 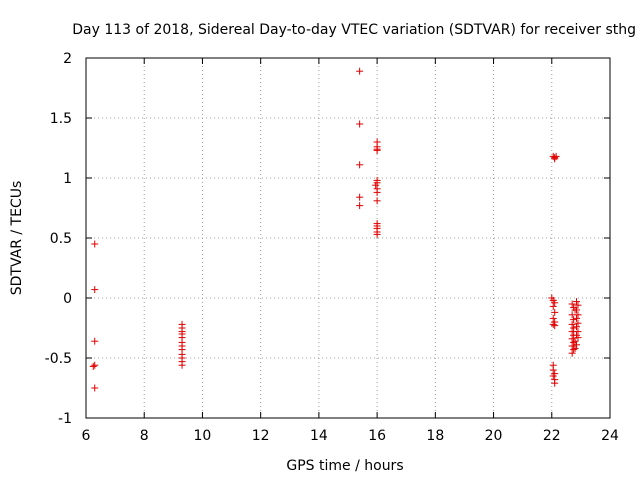 I want to click on y-tick-label: 1.5, so click(x=61, y=119).